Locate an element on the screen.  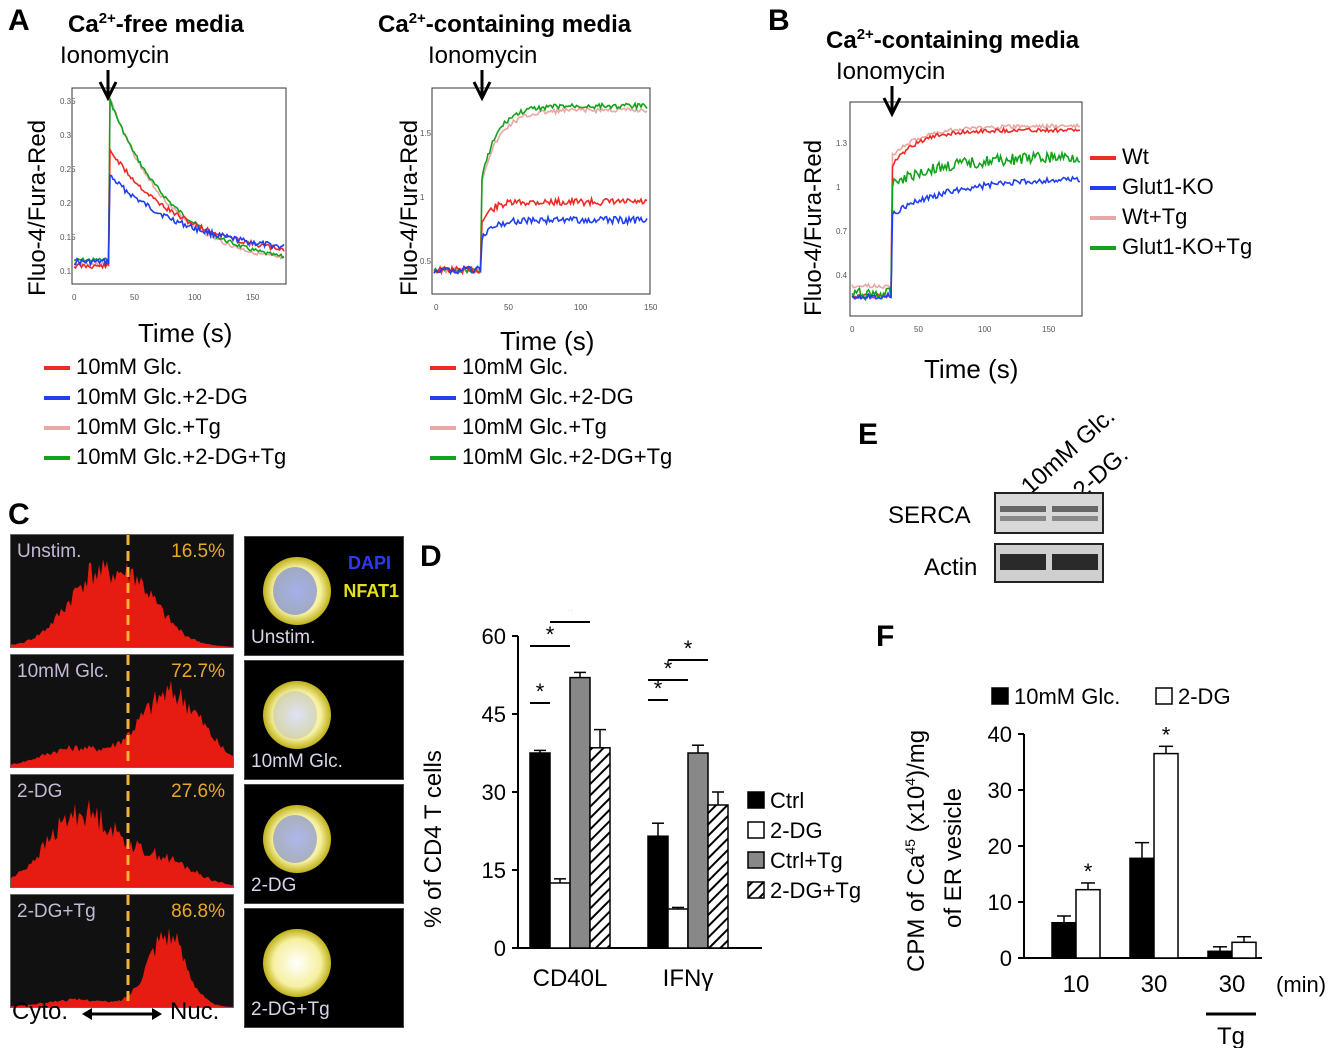
histogram-label: 2-DG+Tg is located at coordinates (56, 911).